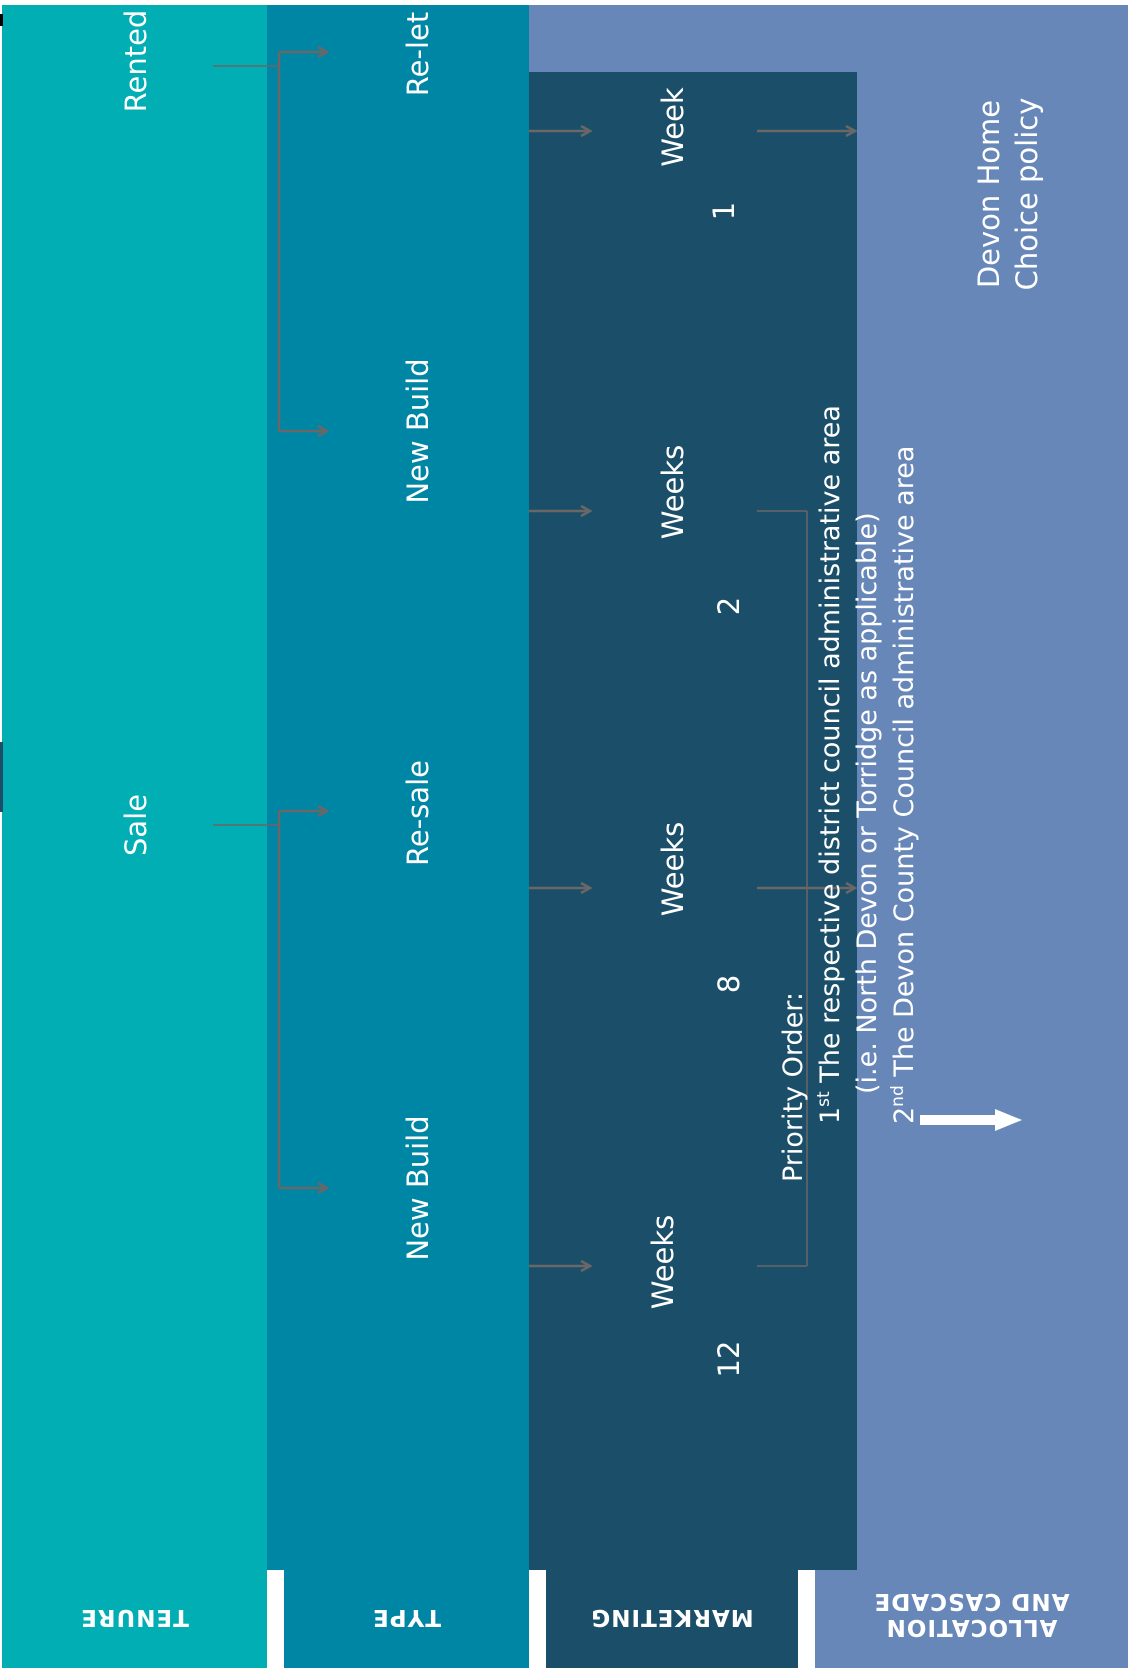 Image resolution: width=1128 pixels, height=1668 pixels. What do you see at coordinates (989, 194) in the screenshot?
I see `allocation-policy-line1: Devon Home` at bounding box center [989, 194].